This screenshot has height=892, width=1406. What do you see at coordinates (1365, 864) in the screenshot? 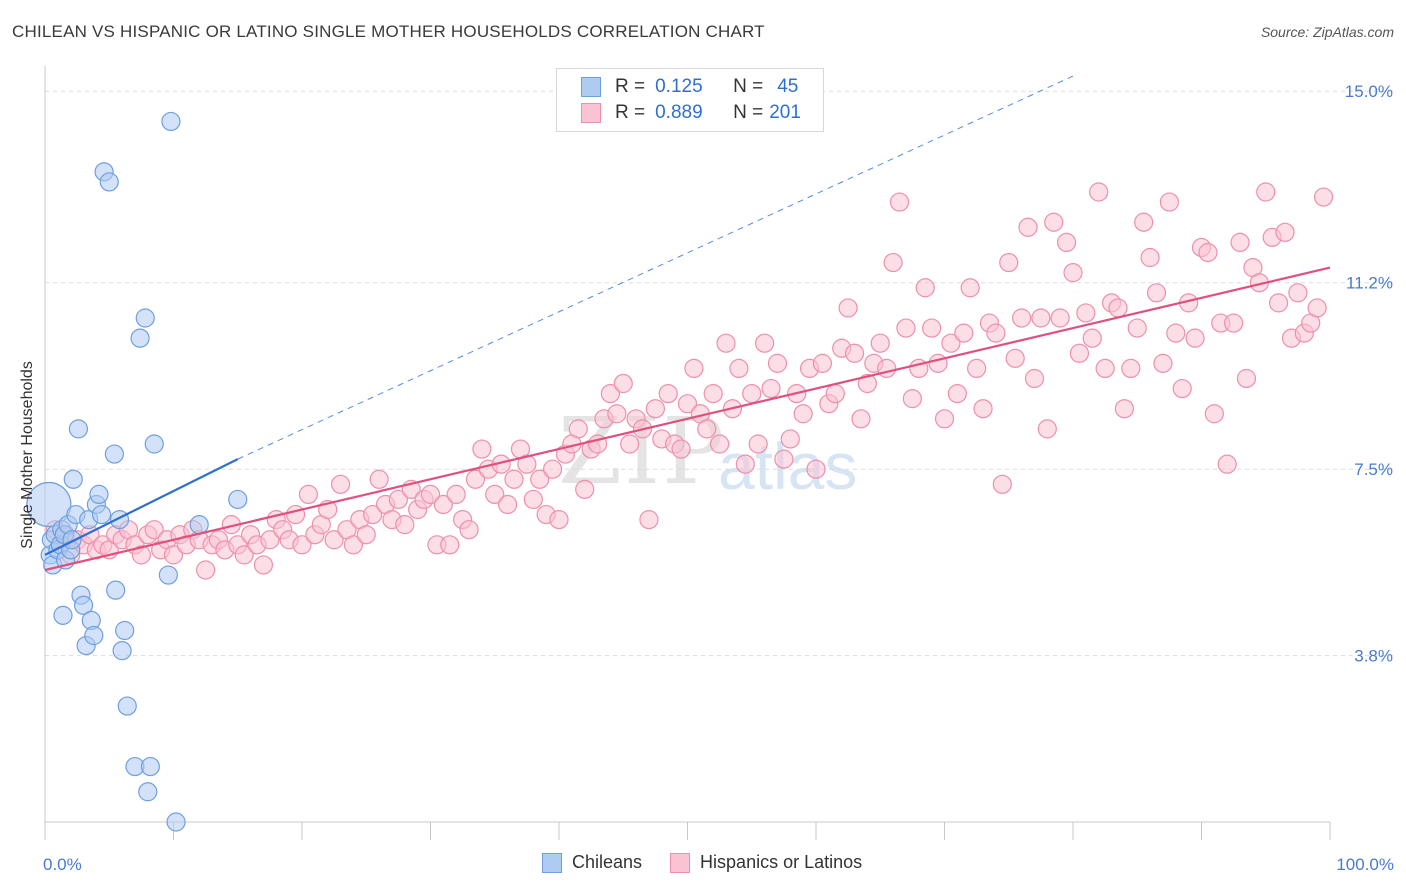
I see `x-tick-label-max: 100.0%` at bounding box center [1365, 864].